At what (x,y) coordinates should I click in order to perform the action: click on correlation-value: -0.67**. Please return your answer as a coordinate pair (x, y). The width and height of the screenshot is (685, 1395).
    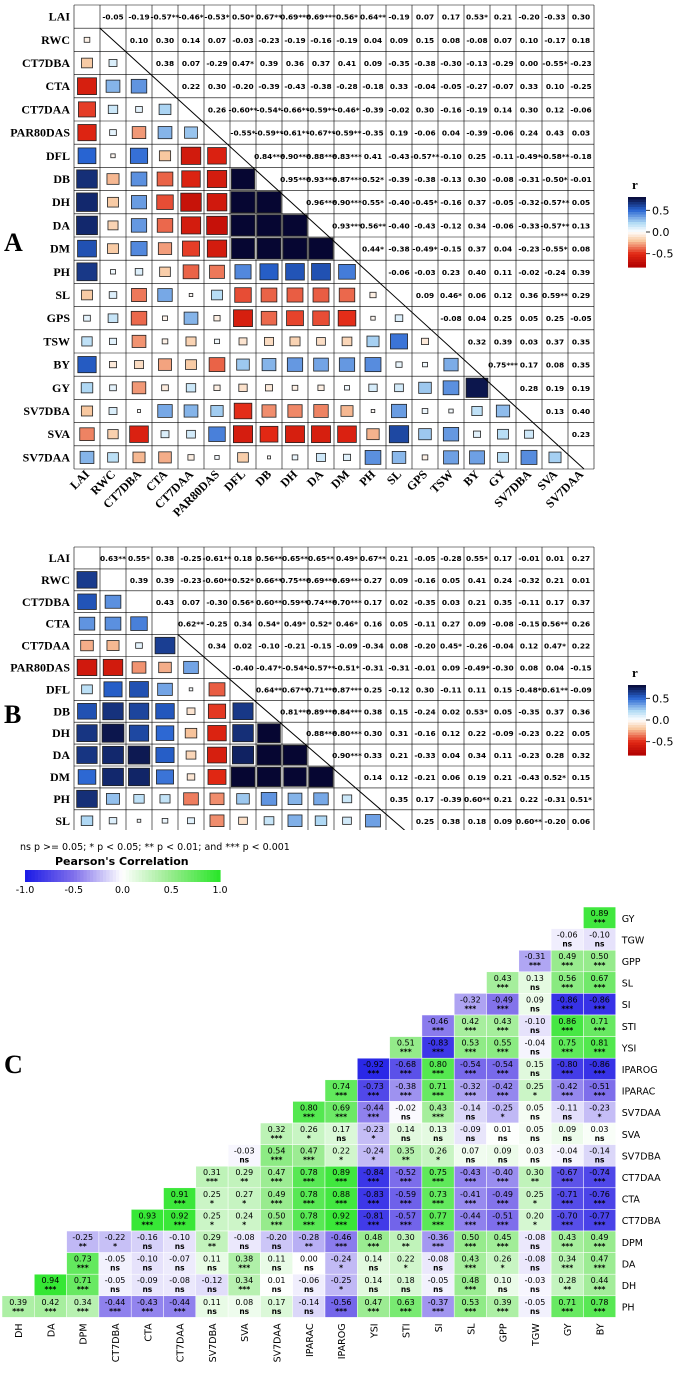
    Looking at the image, I should click on (320, 133).